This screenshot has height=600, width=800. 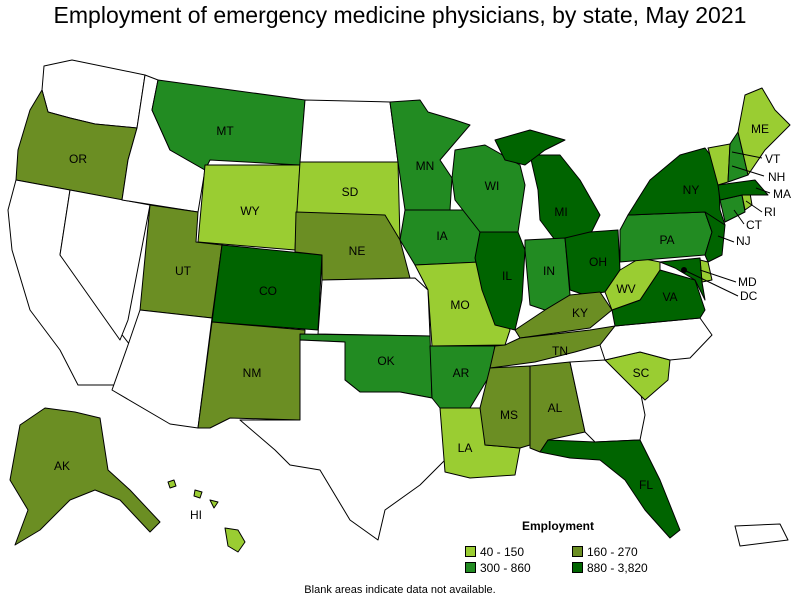 I want to click on state-MD, so click(x=682, y=279).